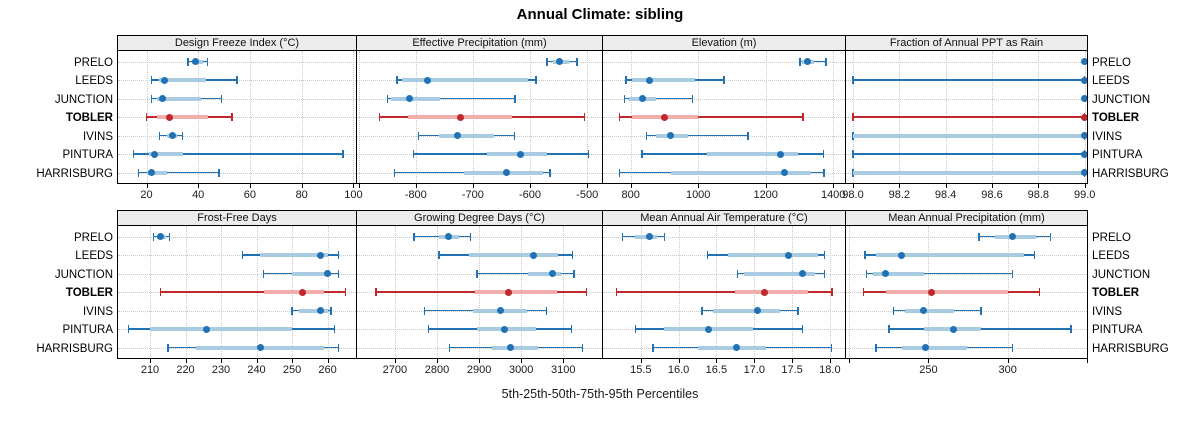 The width and height of the screenshot is (1200, 425). Describe the element at coordinates (1116, 293) in the screenshot. I see `row-label-right-tobler: TOBLER` at that location.